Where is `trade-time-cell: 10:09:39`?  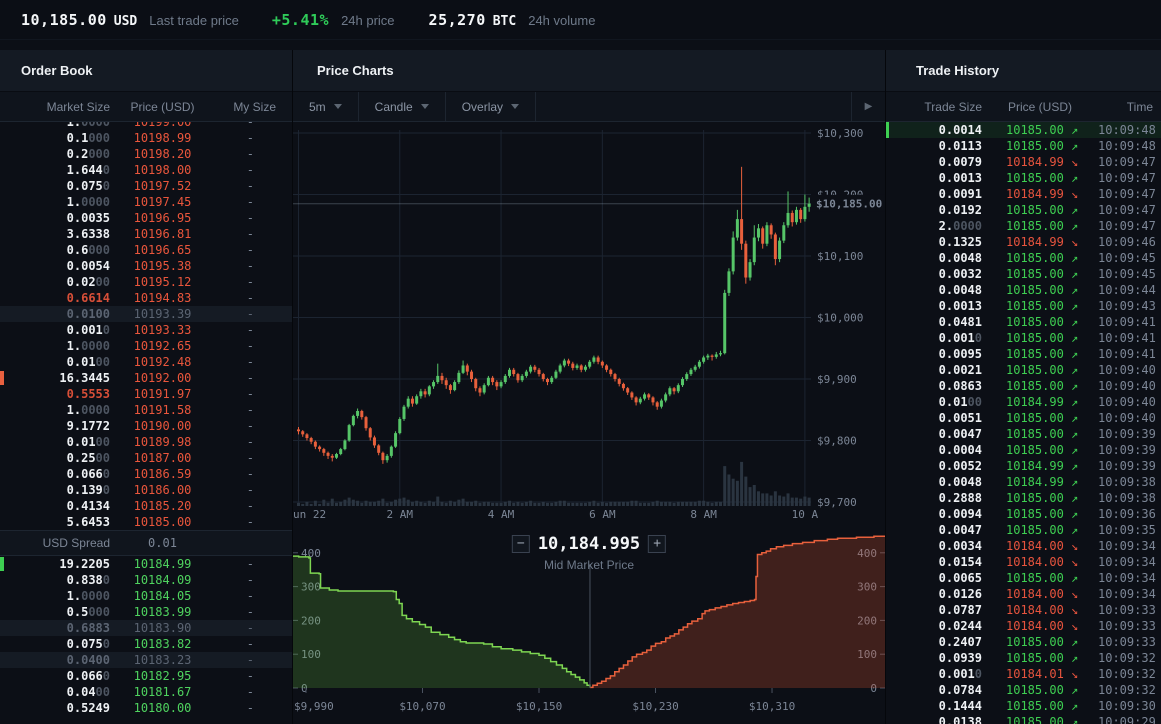
trade-time-cell: 10:09:39 is located at coordinates (1127, 450).